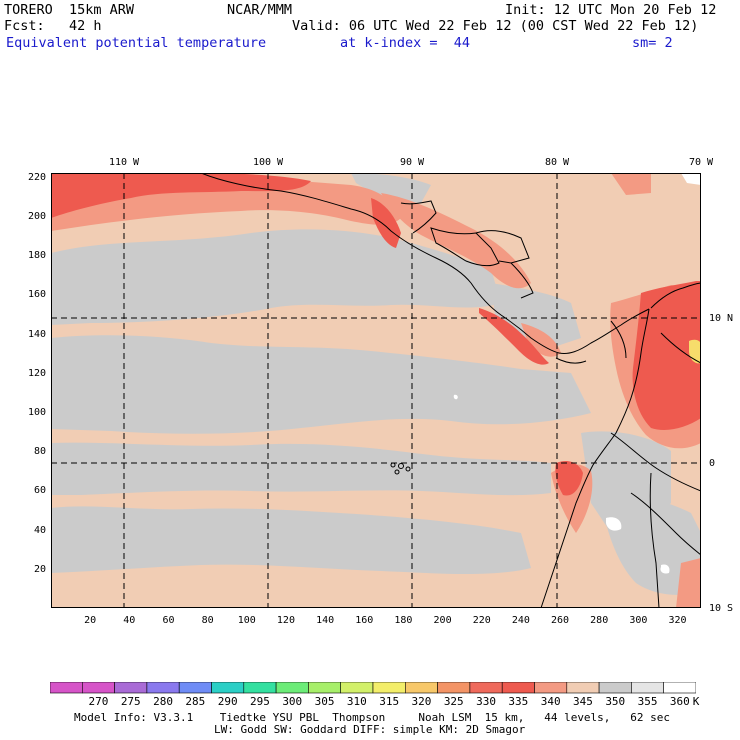 This screenshot has height=740, width=740. Describe the element at coordinates (652, 43) in the screenshot. I see `smoothing-label: sm= 2` at that location.